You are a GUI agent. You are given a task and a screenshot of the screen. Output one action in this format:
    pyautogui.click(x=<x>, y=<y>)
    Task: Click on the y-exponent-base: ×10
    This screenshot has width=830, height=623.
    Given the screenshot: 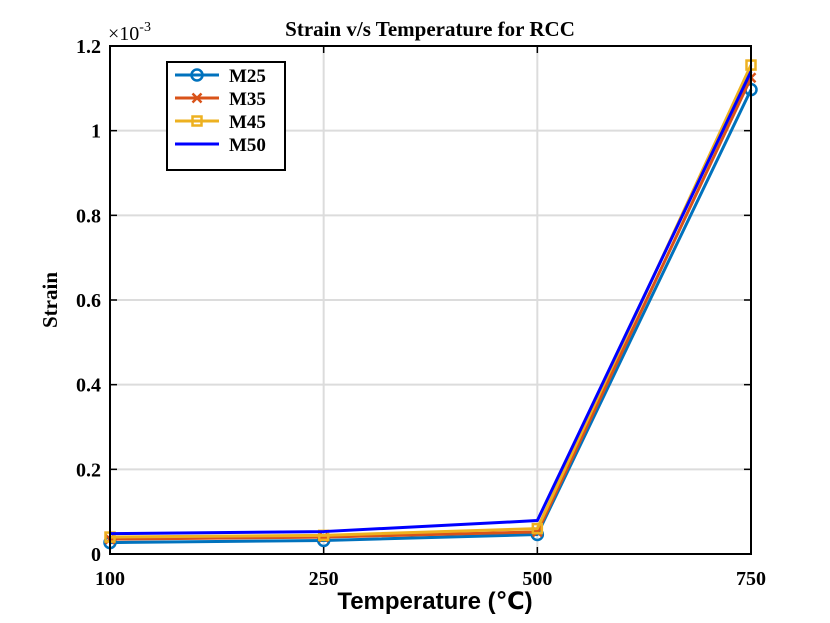 What is the action you would take?
    pyautogui.click(x=123, y=34)
    